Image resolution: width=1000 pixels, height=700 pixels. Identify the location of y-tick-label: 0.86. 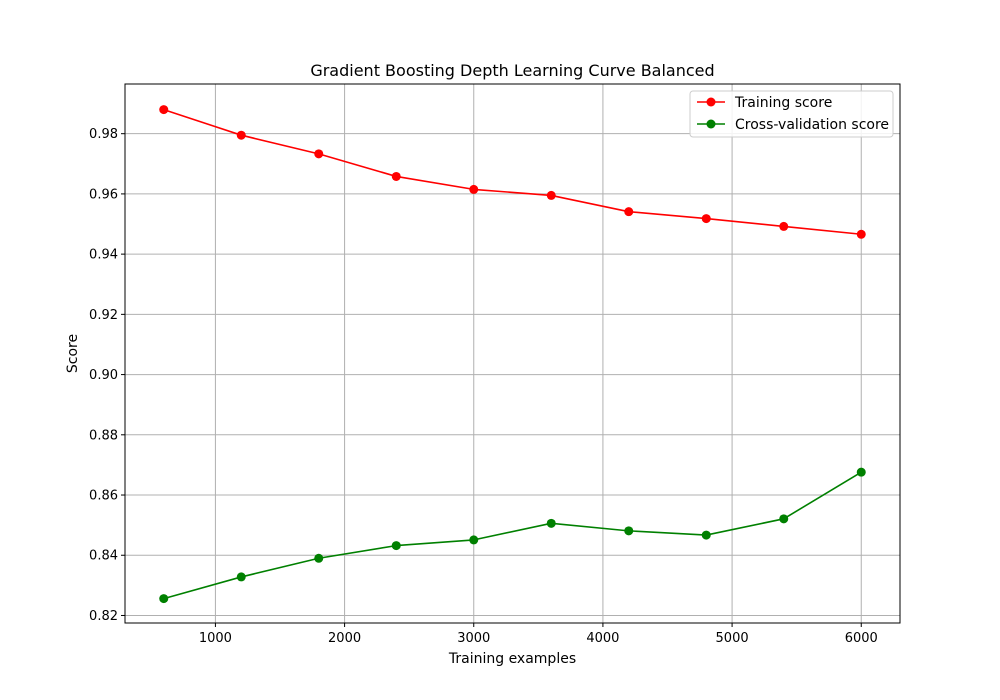
(103, 496).